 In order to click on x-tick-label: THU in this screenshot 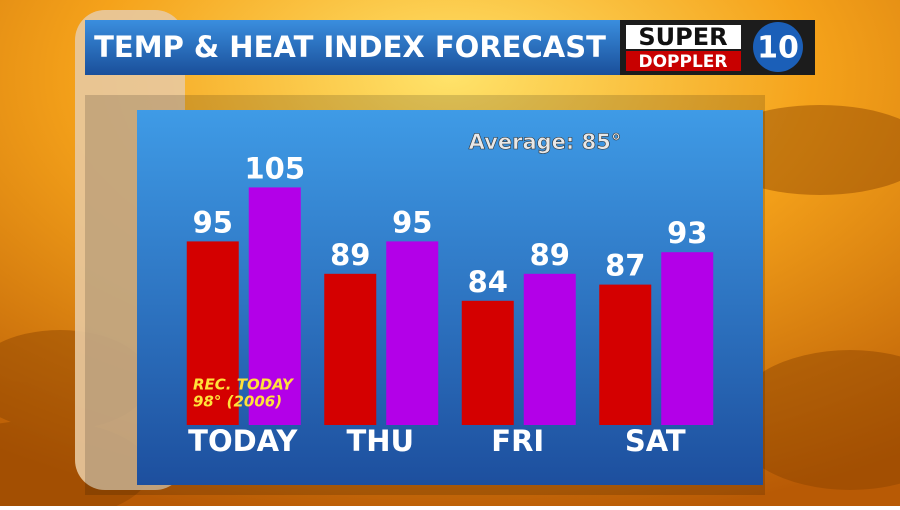, I will do `click(380, 441)`.